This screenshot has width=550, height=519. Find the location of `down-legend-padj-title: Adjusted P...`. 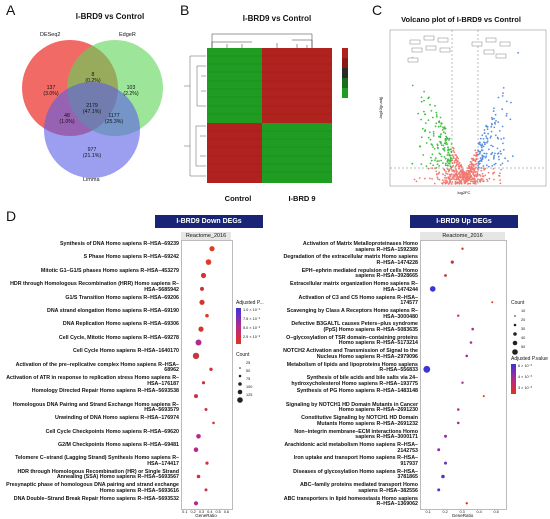

down-legend-padj-title: Adjusted P... is located at coordinates (250, 303).